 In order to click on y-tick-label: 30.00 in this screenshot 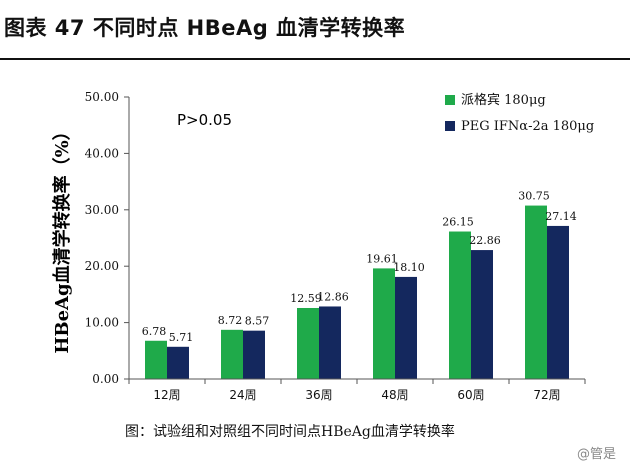, I will do `click(102, 210)`.